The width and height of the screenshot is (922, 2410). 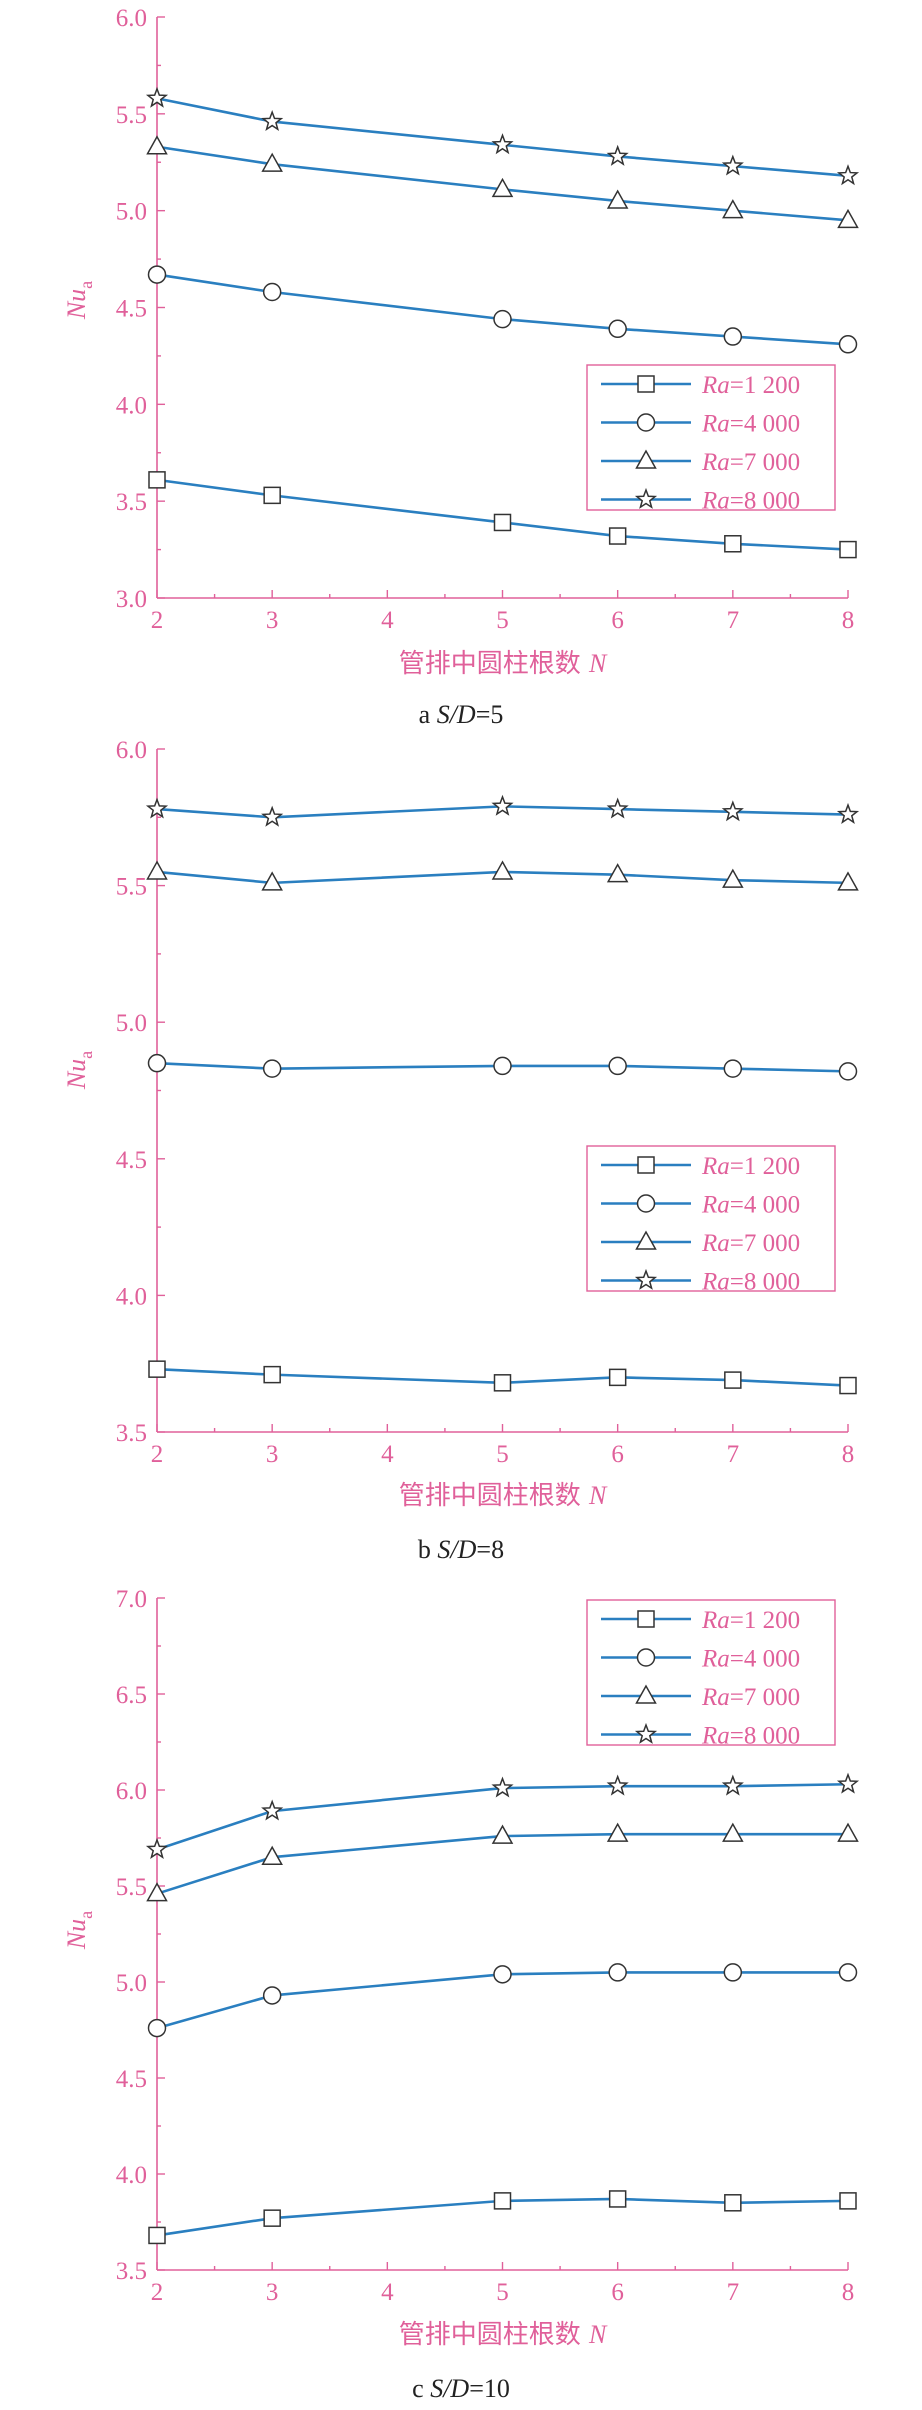 What do you see at coordinates (646, 1203) in the screenshot?
I see `legend-marker-circle` at bounding box center [646, 1203].